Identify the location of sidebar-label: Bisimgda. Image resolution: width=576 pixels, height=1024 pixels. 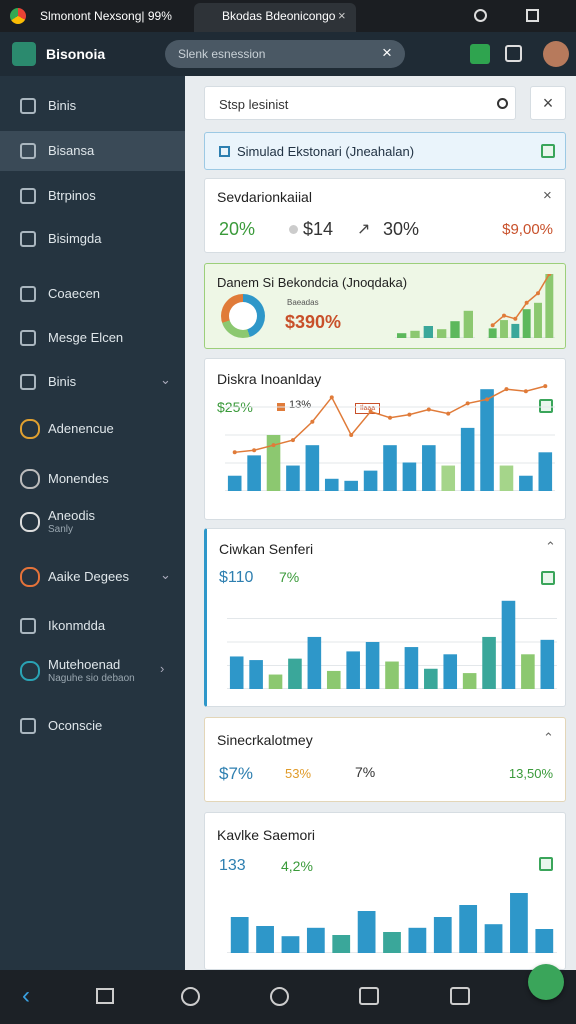
(75, 238).